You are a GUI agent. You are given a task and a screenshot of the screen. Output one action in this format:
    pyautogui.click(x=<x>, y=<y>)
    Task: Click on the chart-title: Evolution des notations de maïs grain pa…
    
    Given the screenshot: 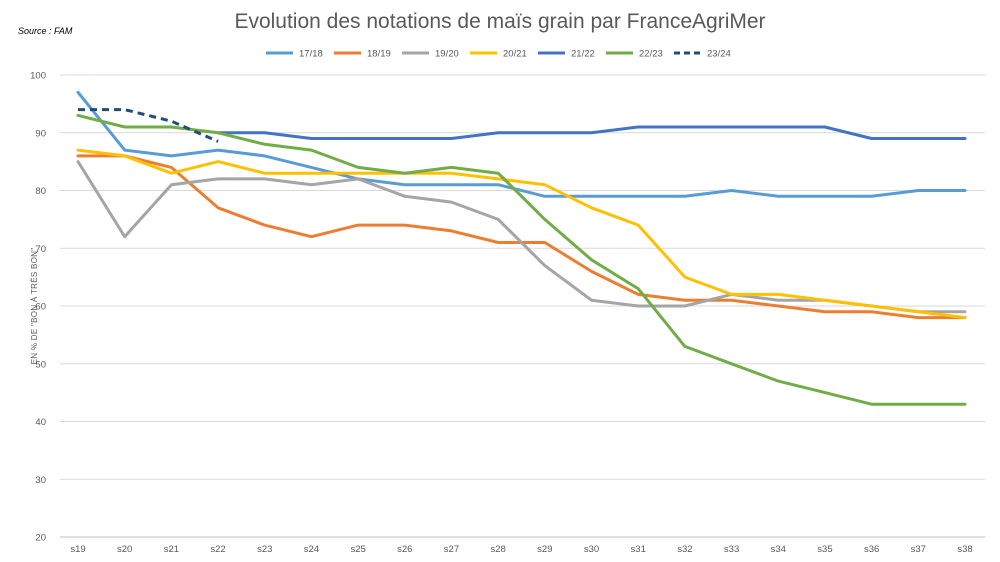 What is the action you would take?
    pyautogui.click(x=499, y=21)
    